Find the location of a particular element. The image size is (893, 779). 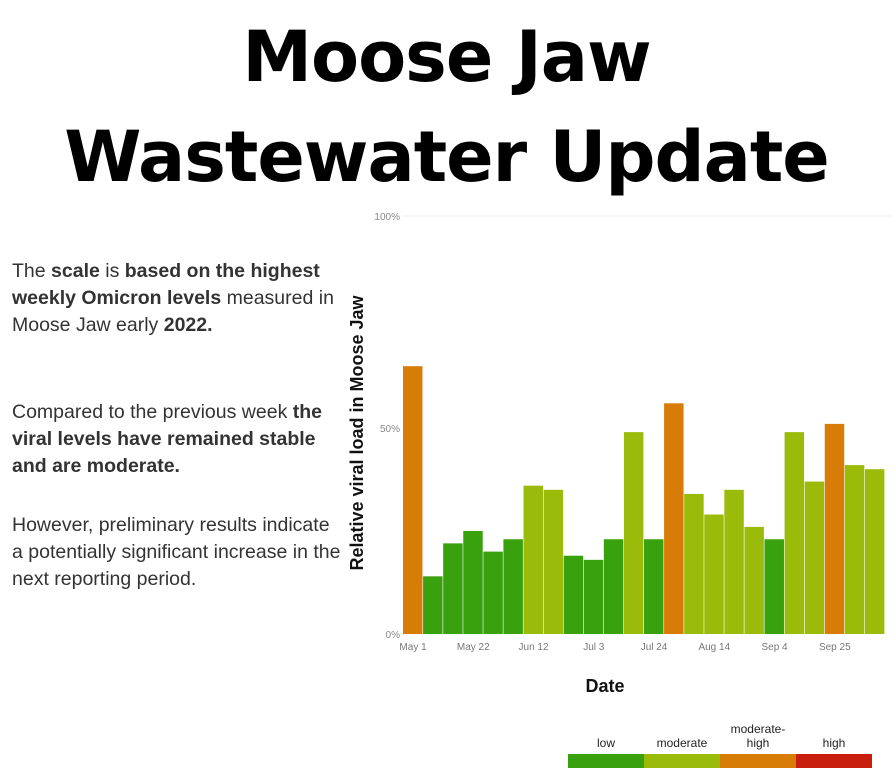

y-axis-label: Relative viral load in Moose Jaw is located at coordinates (357, 432).